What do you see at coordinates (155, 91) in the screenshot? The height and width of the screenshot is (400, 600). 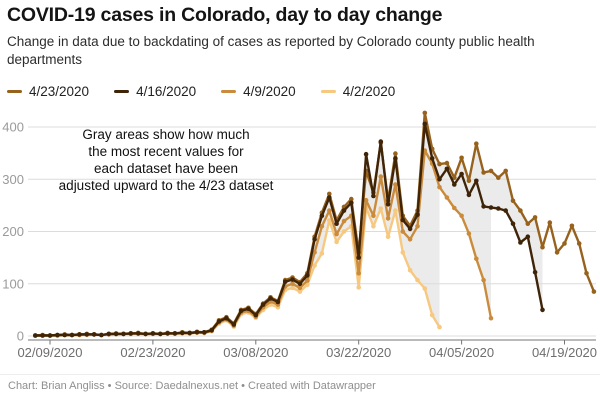 I see `legend-item-4-16: 4/16/2020` at bounding box center [155, 91].